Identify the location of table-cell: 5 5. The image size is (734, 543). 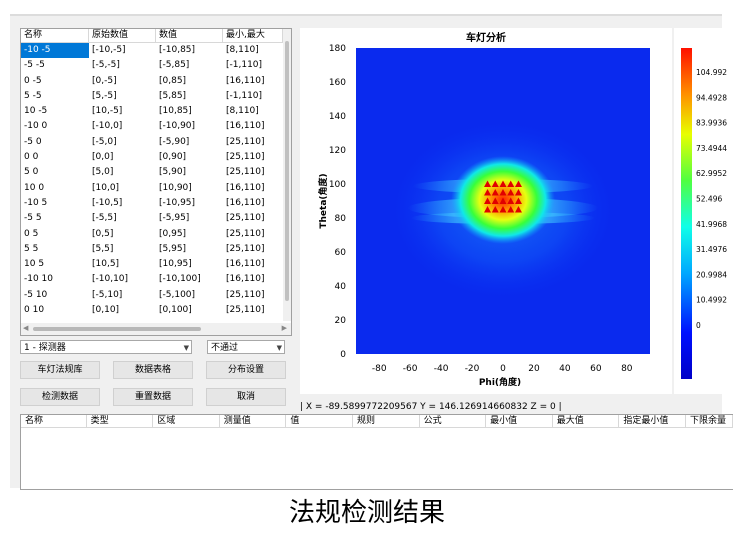
(31, 248).